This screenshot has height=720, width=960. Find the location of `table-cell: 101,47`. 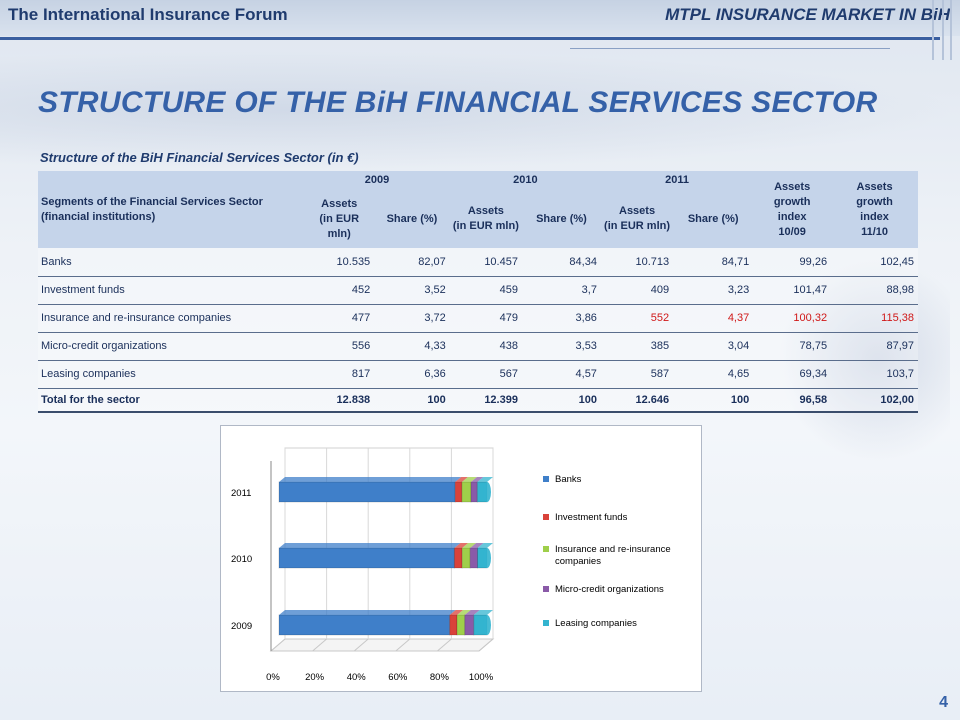

table-cell: 101,47 is located at coordinates (792, 290).